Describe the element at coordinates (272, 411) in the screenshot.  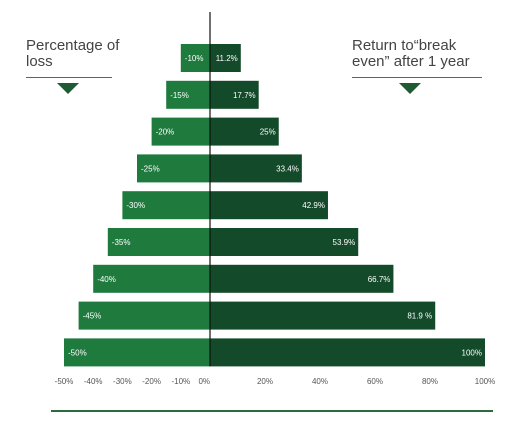
I see `bottom-rule` at that location.